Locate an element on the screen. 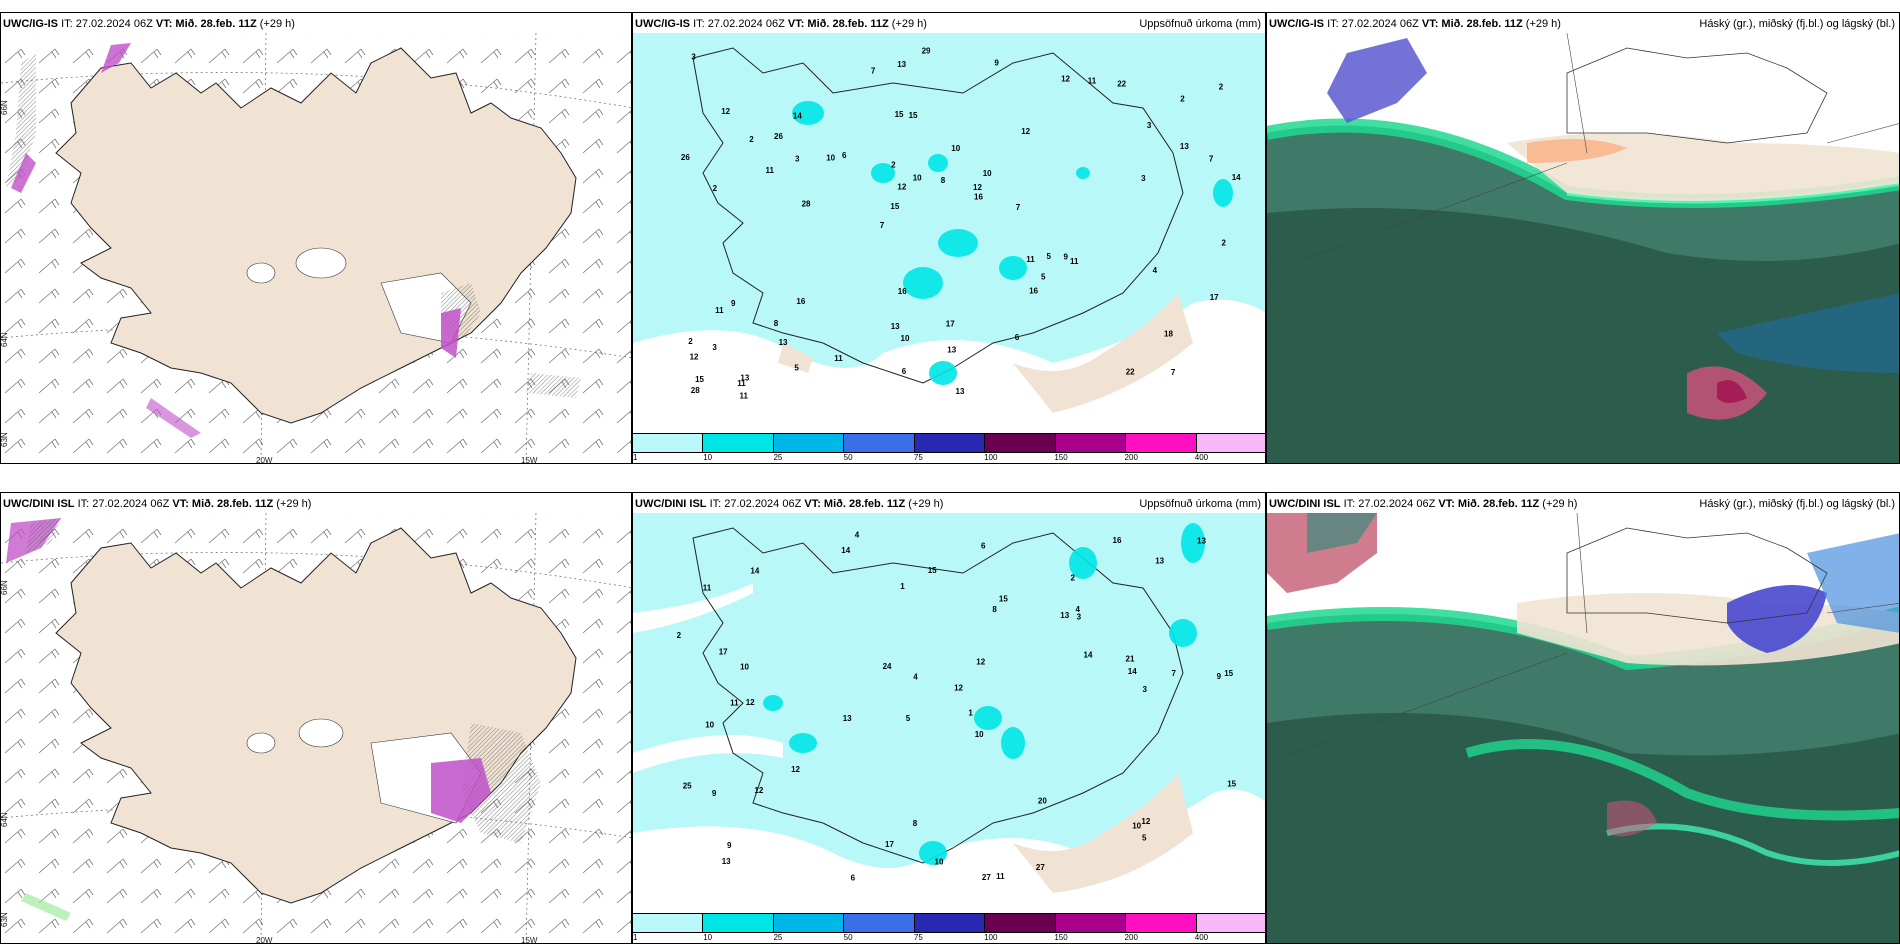  precip-value-label: 29 is located at coordinates (926, 51).